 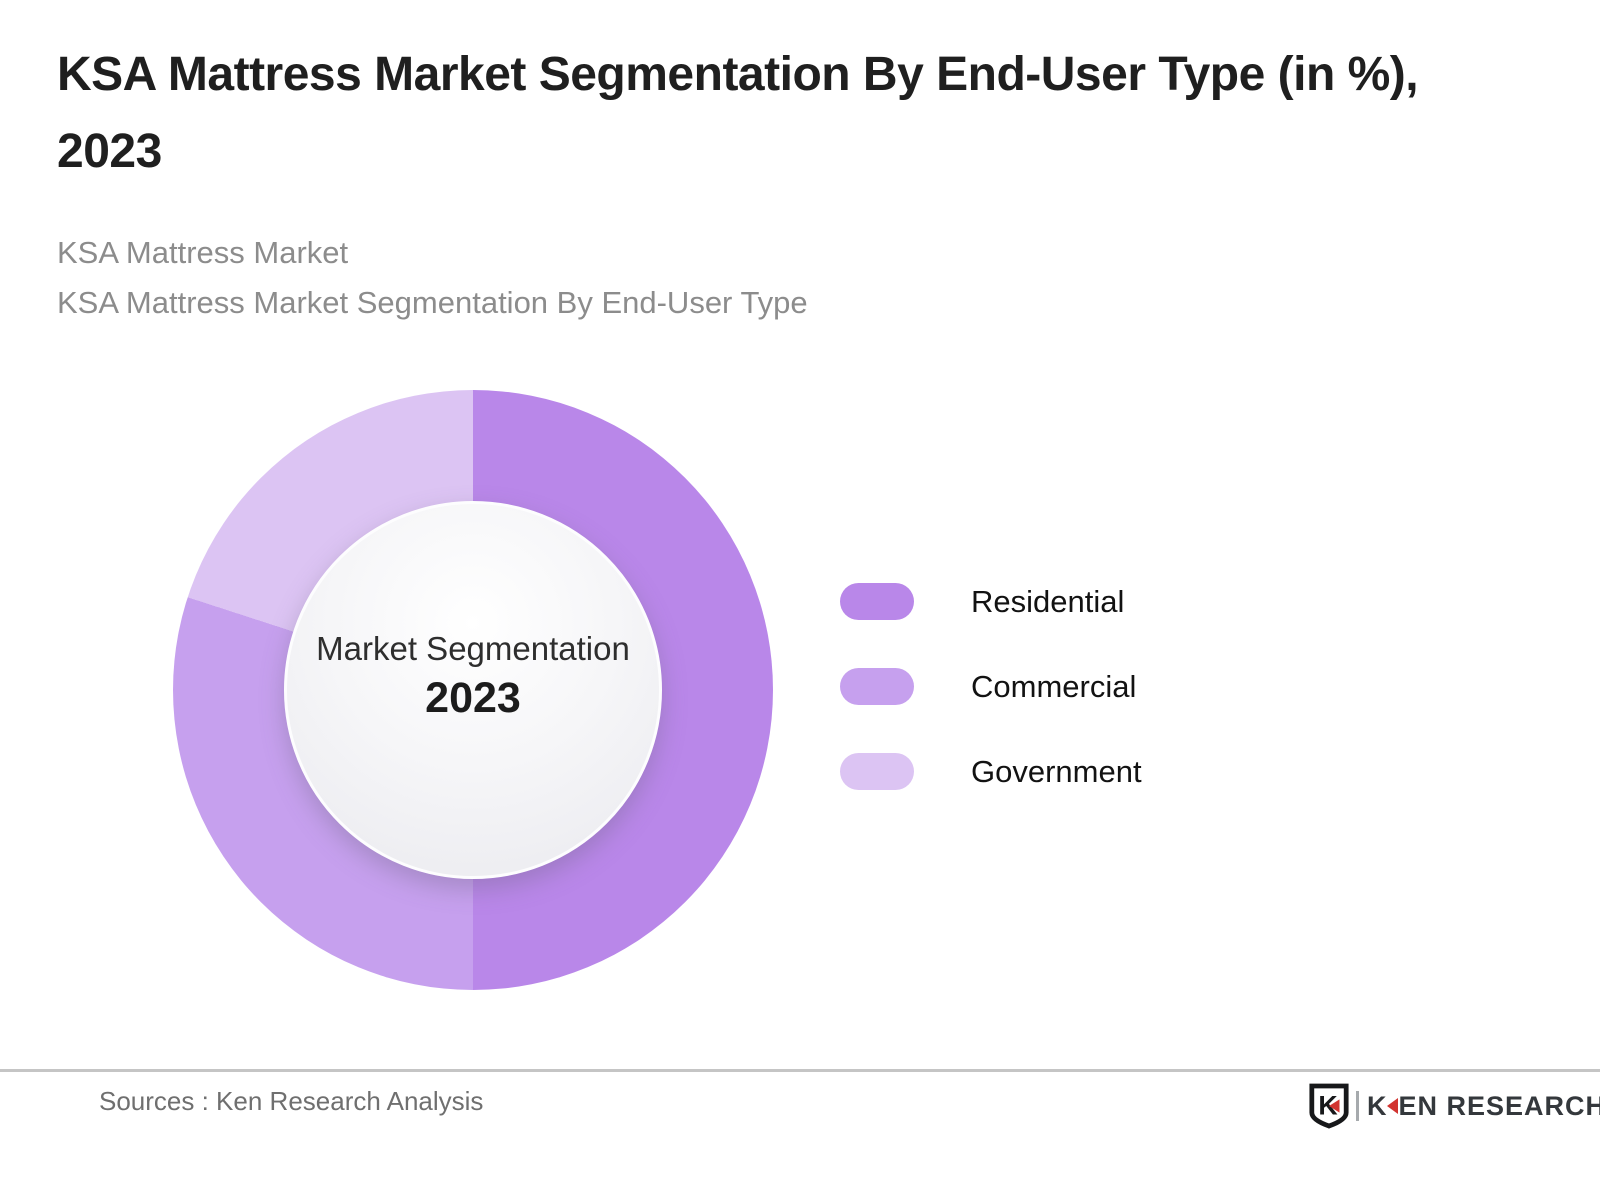 What do you see at coordinates (1392, 1106) in the screenshot?
I see `red-arrow-icon` at bounding box center [1392, 1106].